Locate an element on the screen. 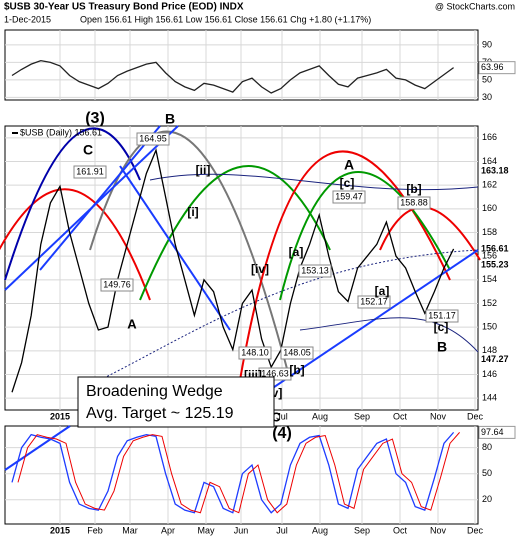 This screenshot has height=540, width=520. wave-label: (3) is located at coordinates (95, 118).